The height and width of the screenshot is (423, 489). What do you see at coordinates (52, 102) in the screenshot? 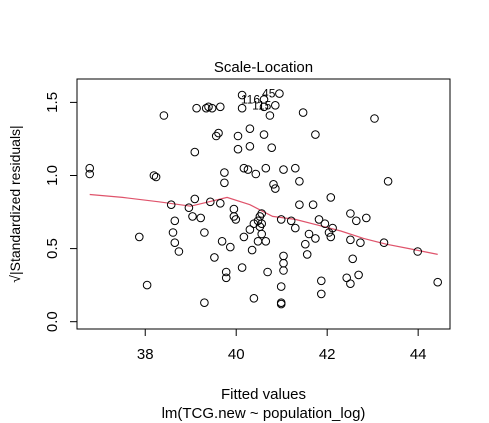
I see `y-tick-label: 1.5` at bounding box center [52, 102].